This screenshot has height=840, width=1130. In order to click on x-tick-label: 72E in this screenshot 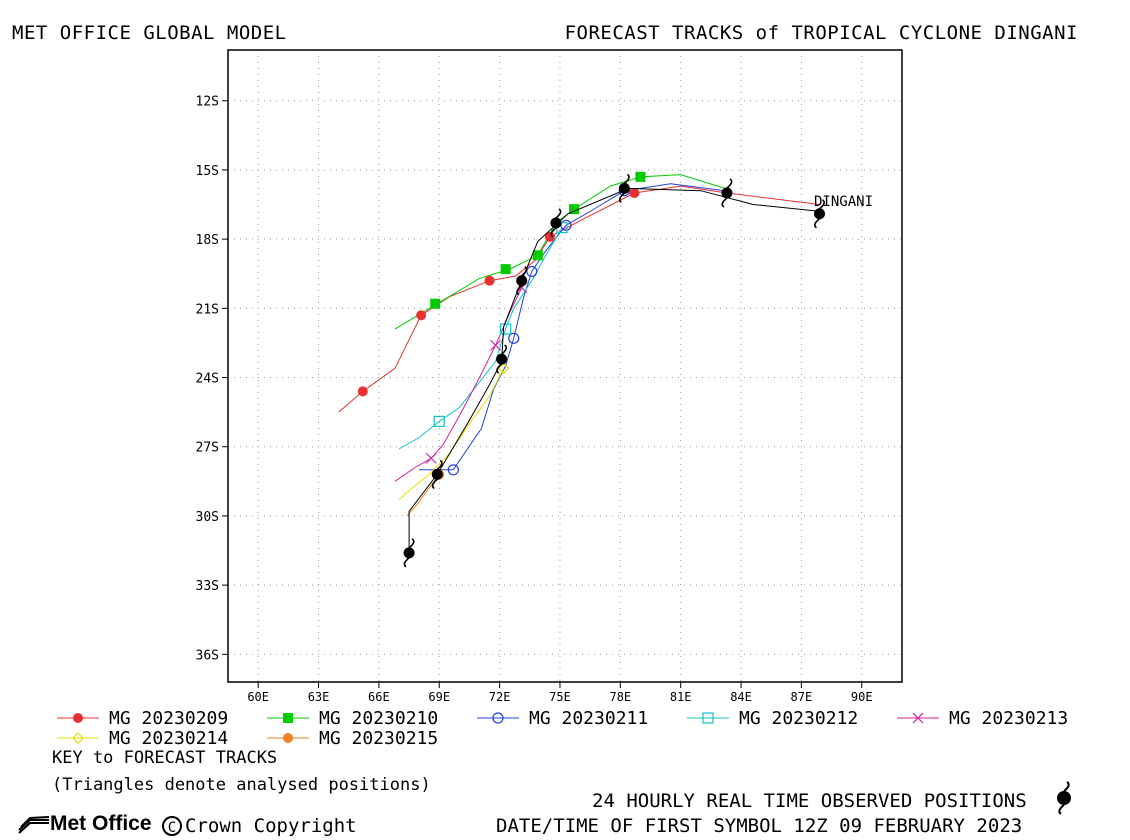, I will do `click(500, 697)`.